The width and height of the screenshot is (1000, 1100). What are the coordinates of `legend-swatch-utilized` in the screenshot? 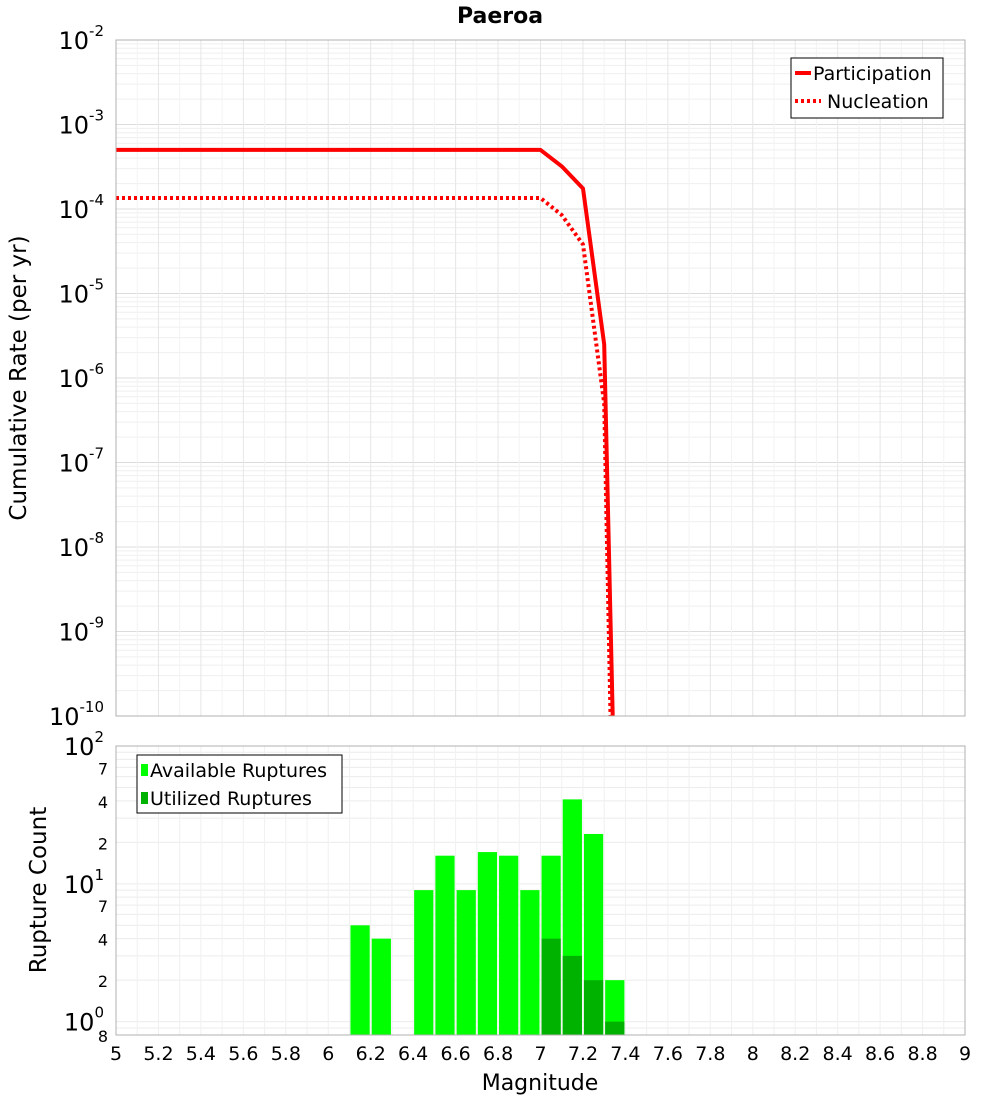 It's located at (144, 798).